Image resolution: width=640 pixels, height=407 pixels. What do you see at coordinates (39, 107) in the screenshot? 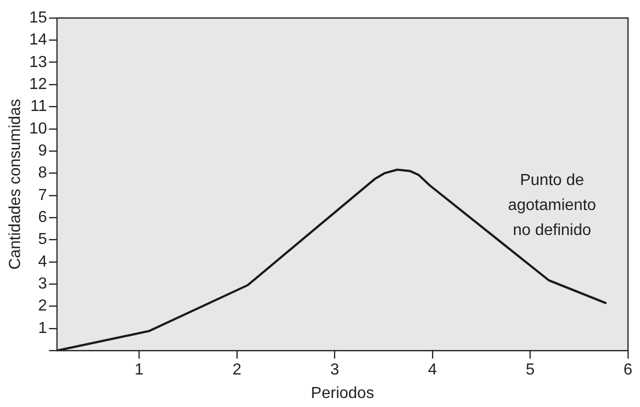
I see `y-tick-label: 11` at bounding box center [39, 107].